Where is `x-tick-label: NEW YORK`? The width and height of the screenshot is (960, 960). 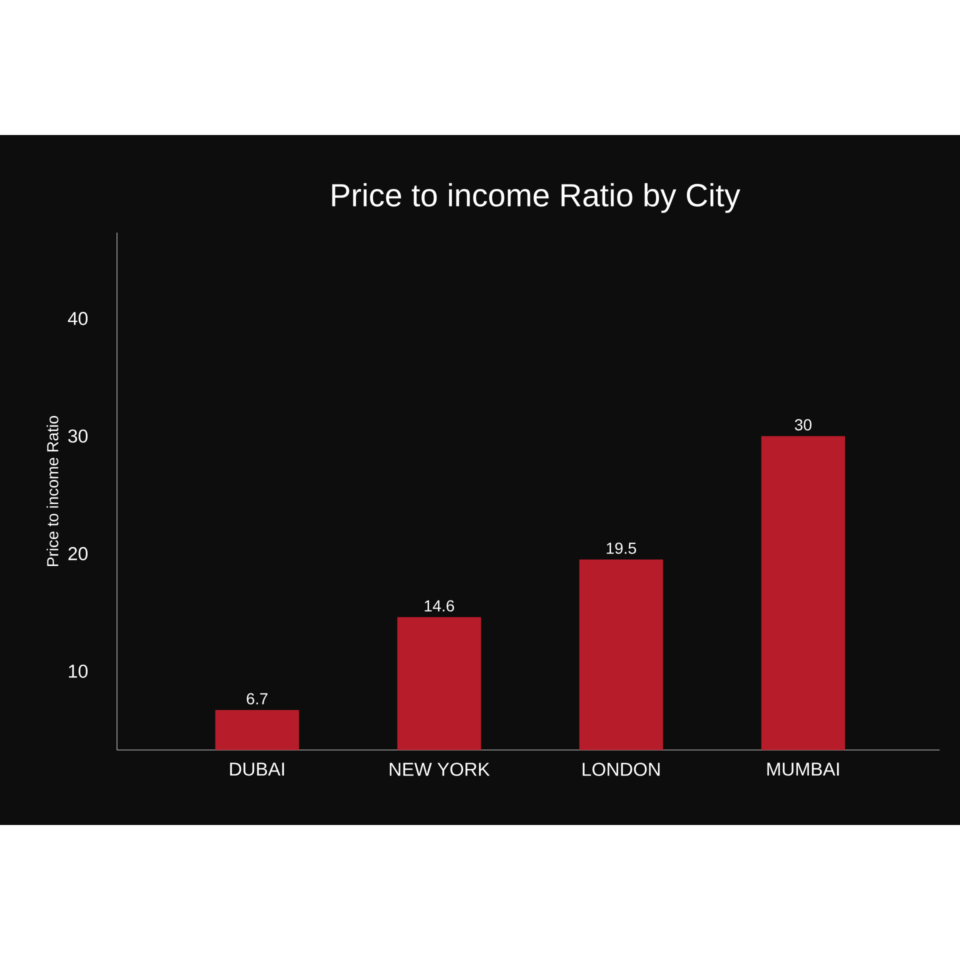 x-tick-label: NEW YORK is located at coordinates (440, 769).